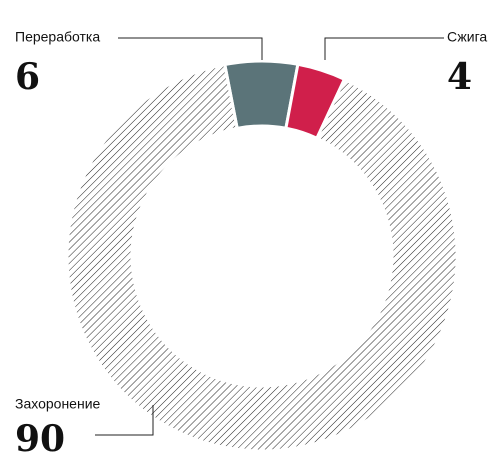 This screenshot has width=491, height=455. Describe the element at coordinates (459, 77) in the screenshot. I see `value-label: 4` at that location.